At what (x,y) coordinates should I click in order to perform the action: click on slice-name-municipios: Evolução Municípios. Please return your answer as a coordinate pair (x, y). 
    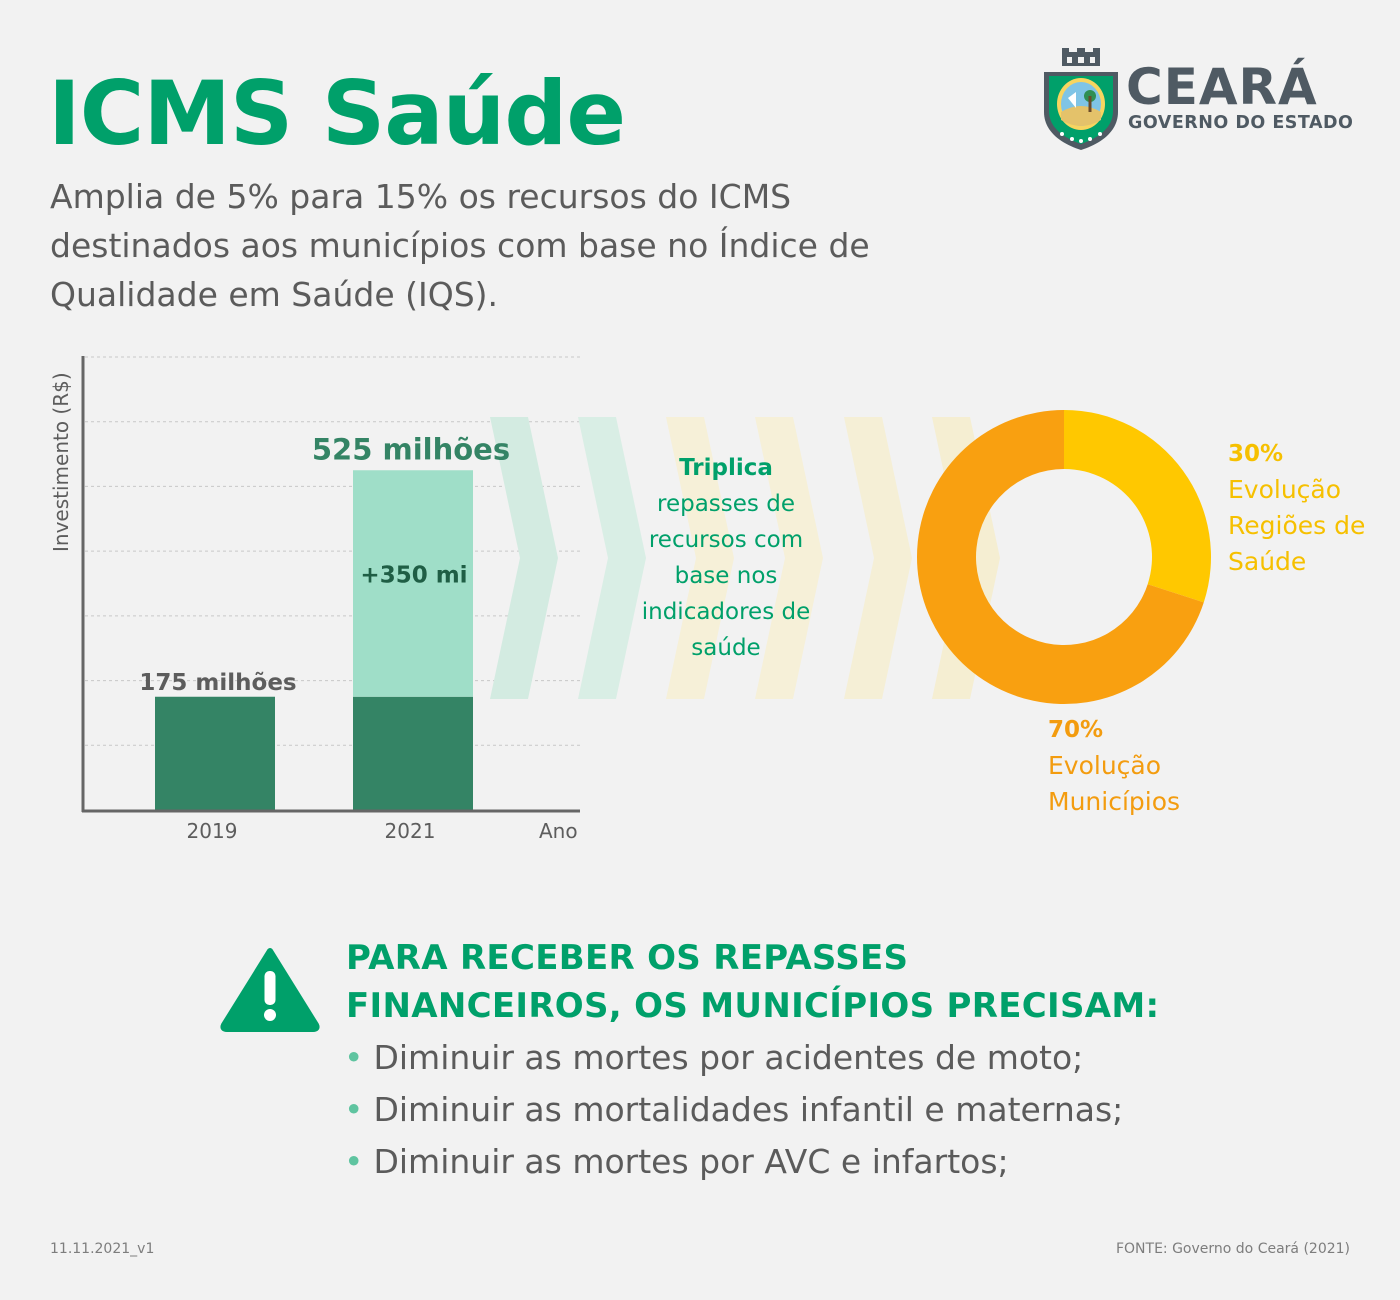
    Looking at the image, I should click on (1114, 783).